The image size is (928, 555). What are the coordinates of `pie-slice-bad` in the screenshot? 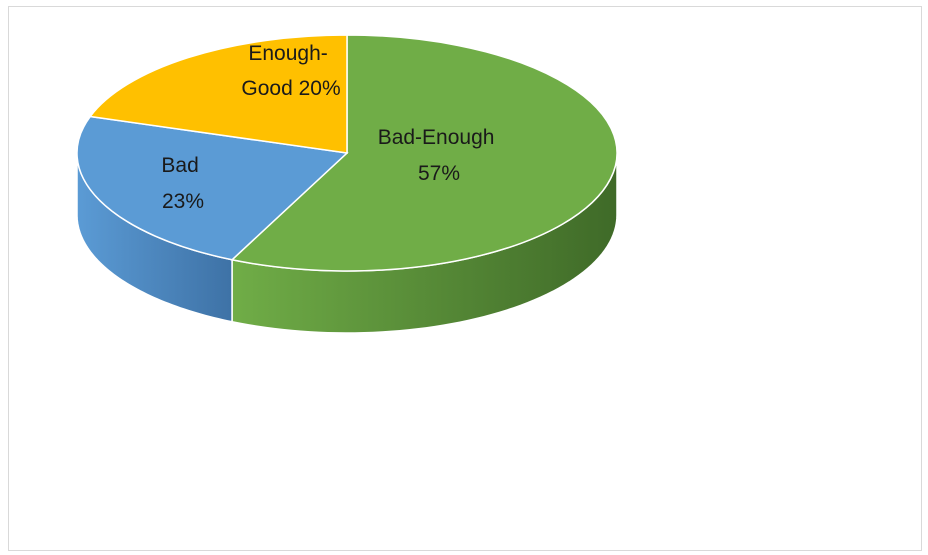 It's located at (212, 188).